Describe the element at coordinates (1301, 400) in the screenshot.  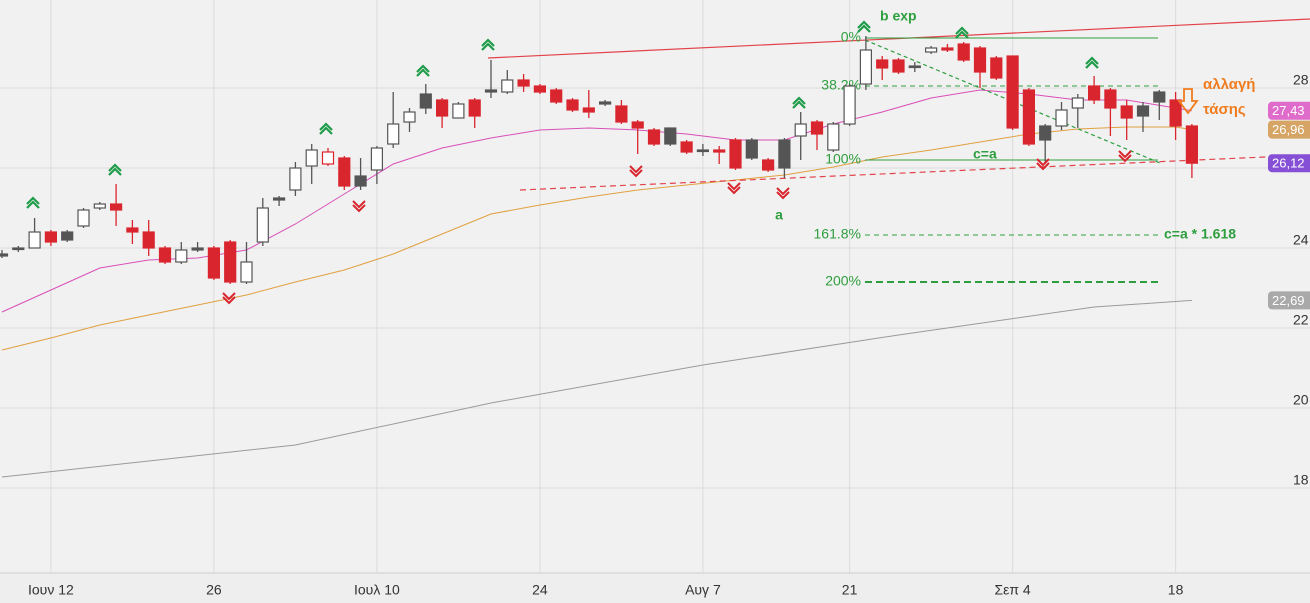
I see `y-tick-label: 20` at that location.